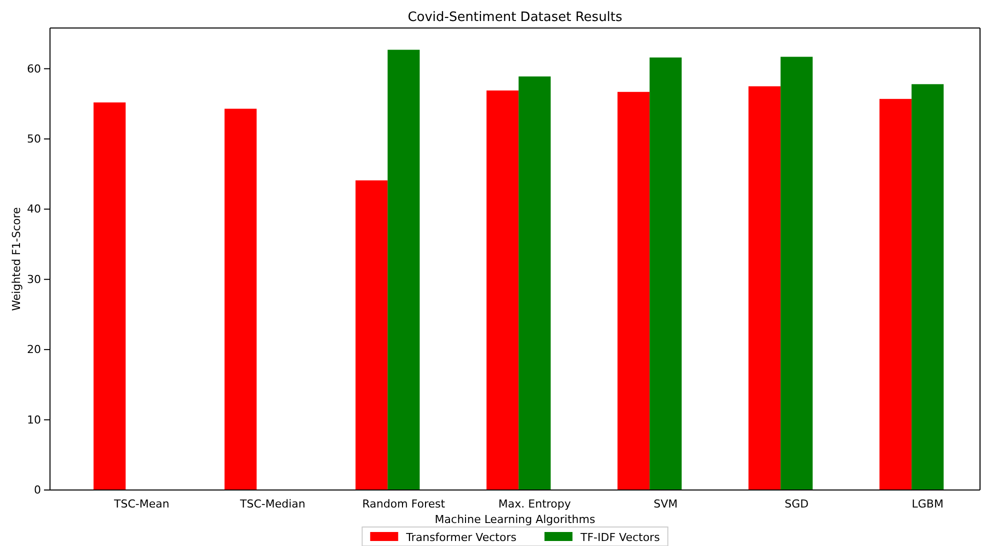 The width and height of the screenshot is (981, 546). Describe the element at coordinates (535, 503) in the screenshot. I see `x-tick-label: Max. Entropy` at that location.